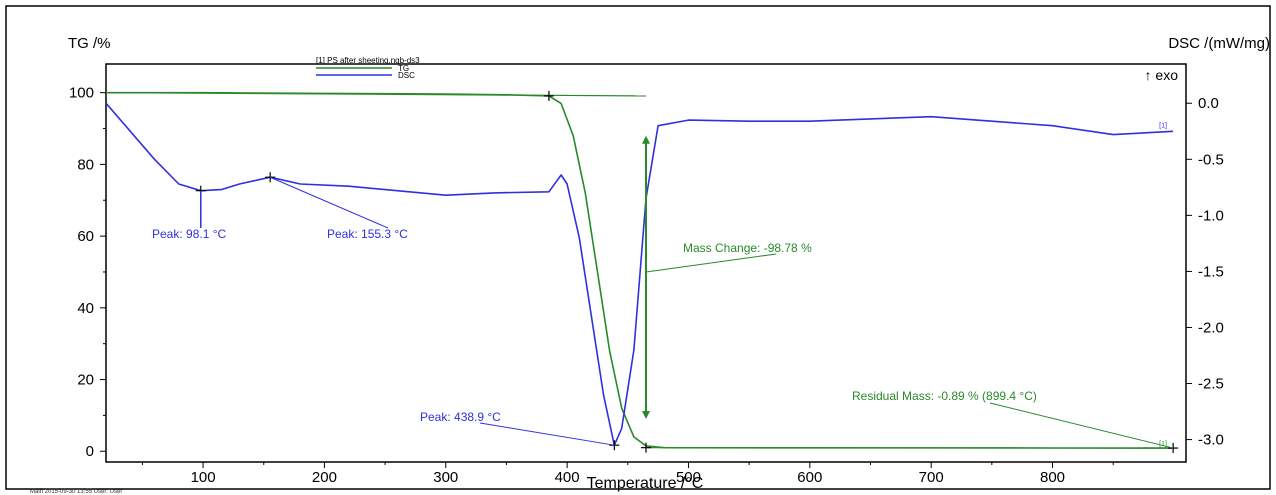  I want to click on peak-155-label: Peak: 155.3 °C, so click(367, 234).